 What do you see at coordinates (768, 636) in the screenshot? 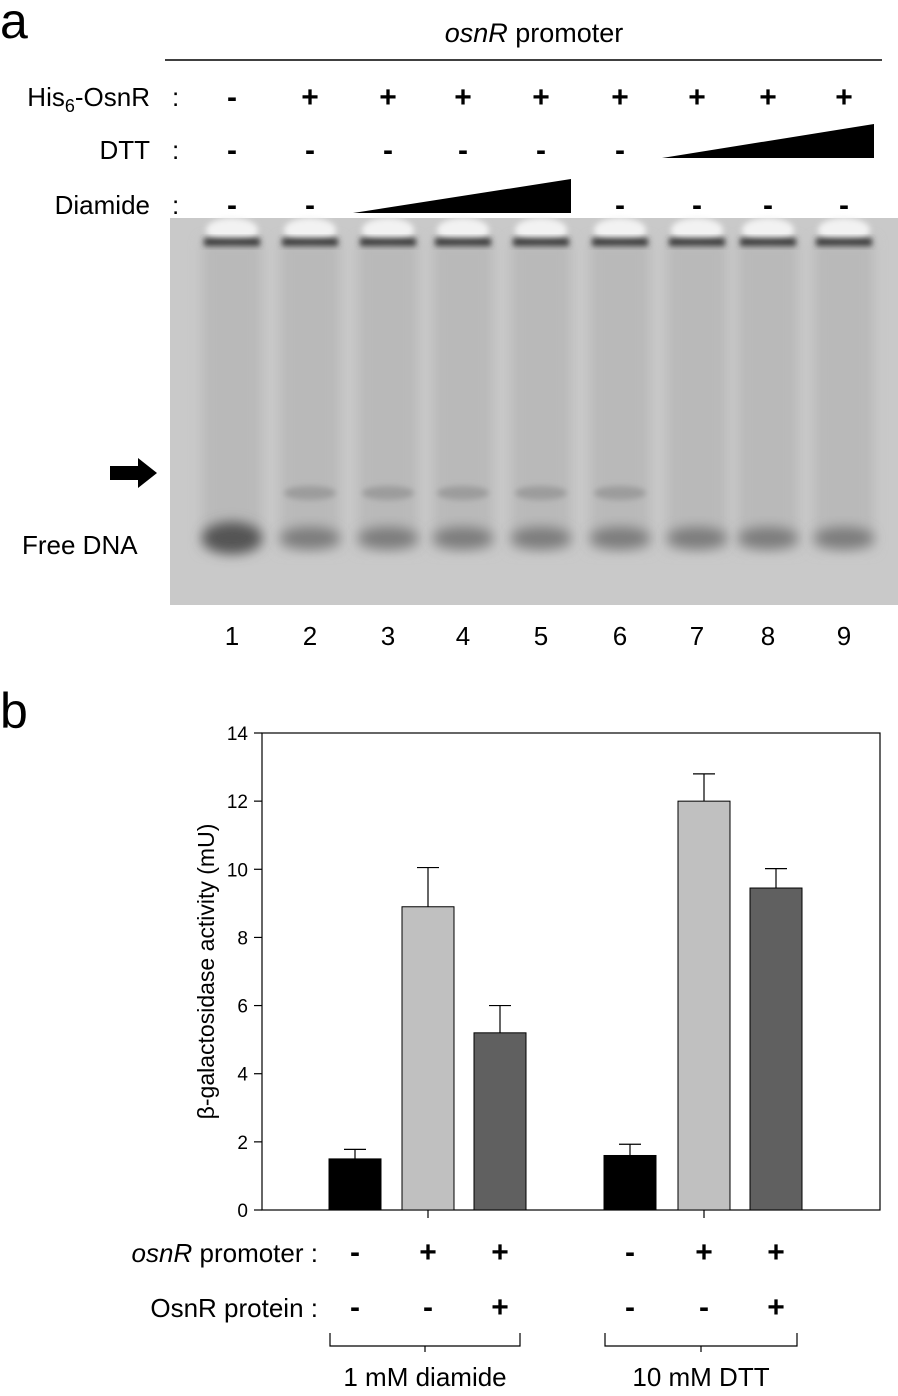
I see `lane-number: 8` at bounding box center [768, 636].